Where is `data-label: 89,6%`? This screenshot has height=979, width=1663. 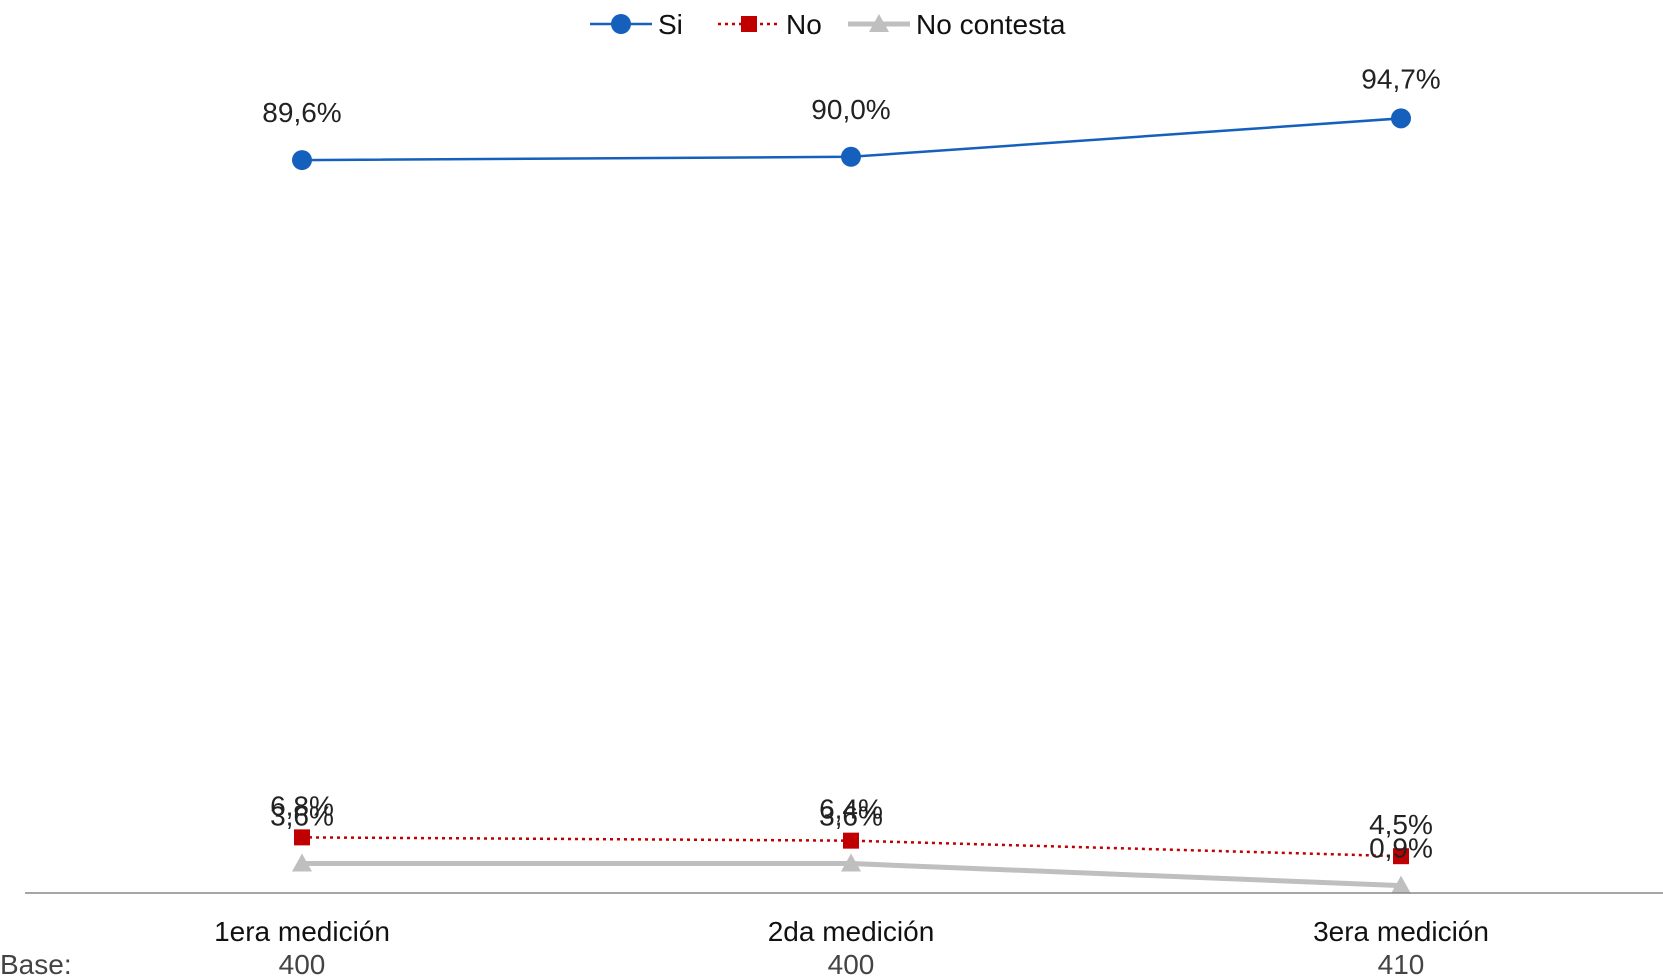
data-label: 89,6% is located at coordinates (301, 112).